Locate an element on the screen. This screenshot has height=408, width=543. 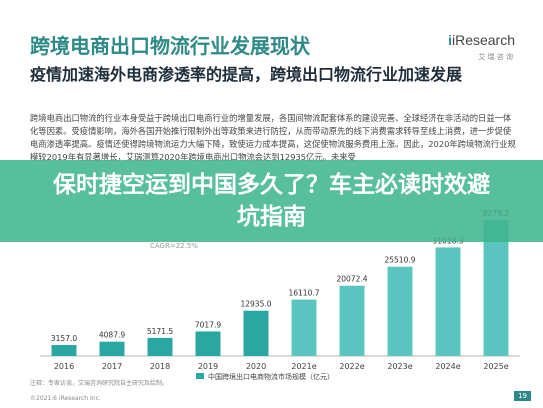
logo-text: iResearch is located at coordinates (483, 40).